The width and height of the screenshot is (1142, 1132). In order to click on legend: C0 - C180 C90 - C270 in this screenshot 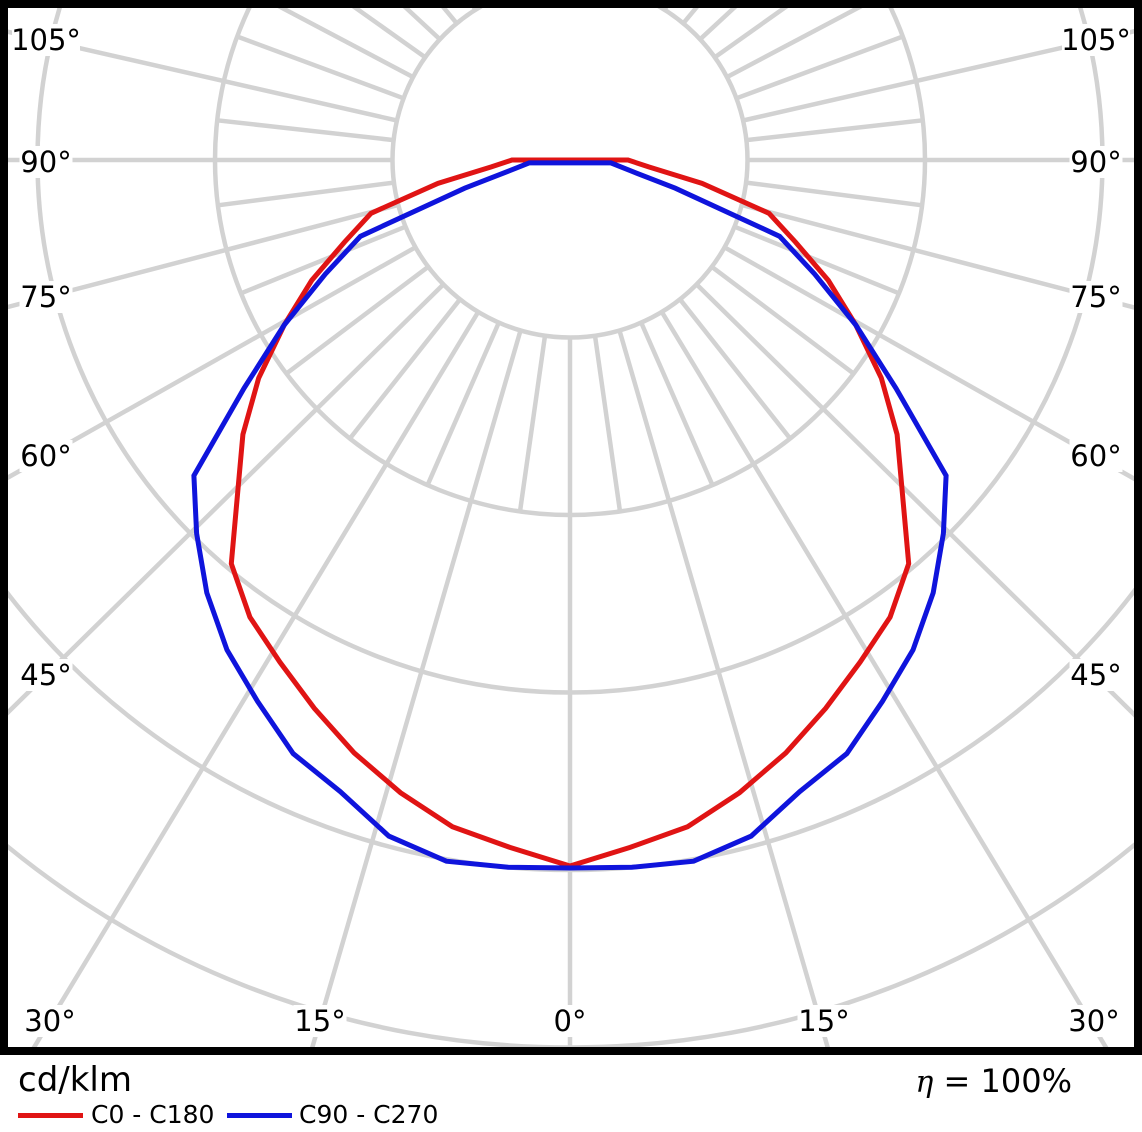, I will do `click(571, 1116)`.